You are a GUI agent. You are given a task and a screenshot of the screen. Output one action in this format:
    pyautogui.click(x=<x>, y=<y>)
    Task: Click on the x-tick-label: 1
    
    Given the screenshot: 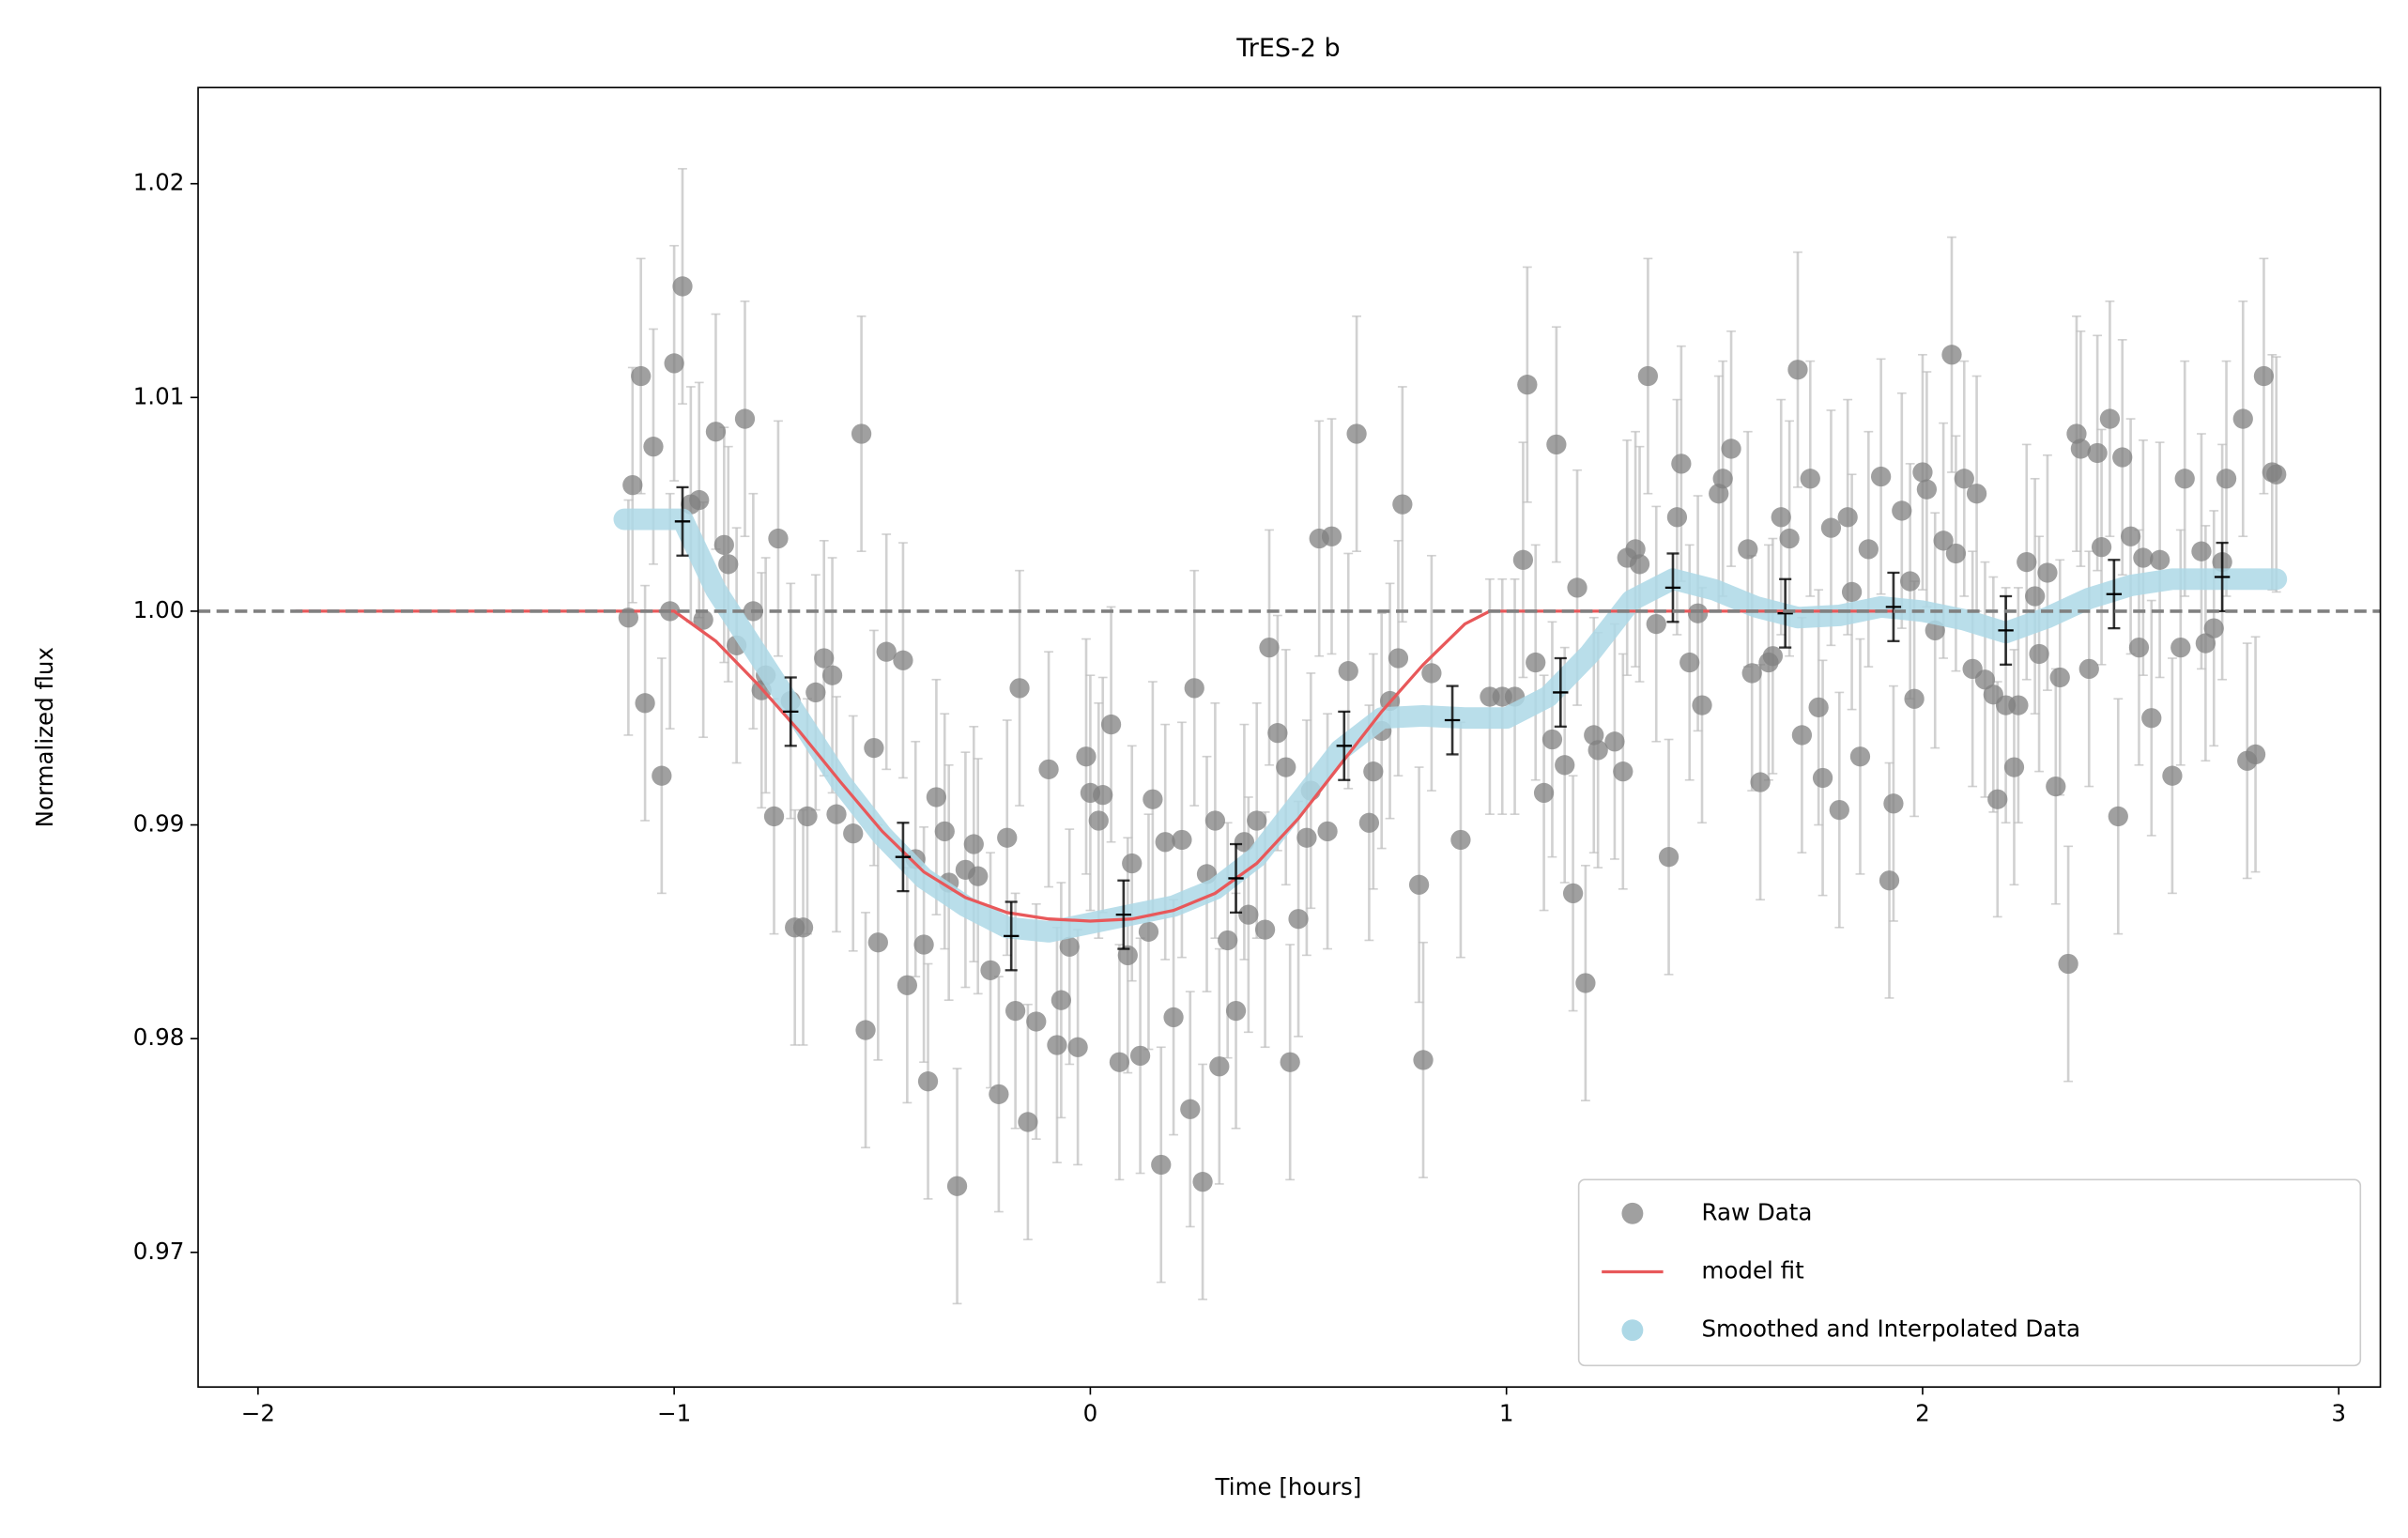 What is the action you would take?
    pyautogui.click(x=1506, y=1413)
    